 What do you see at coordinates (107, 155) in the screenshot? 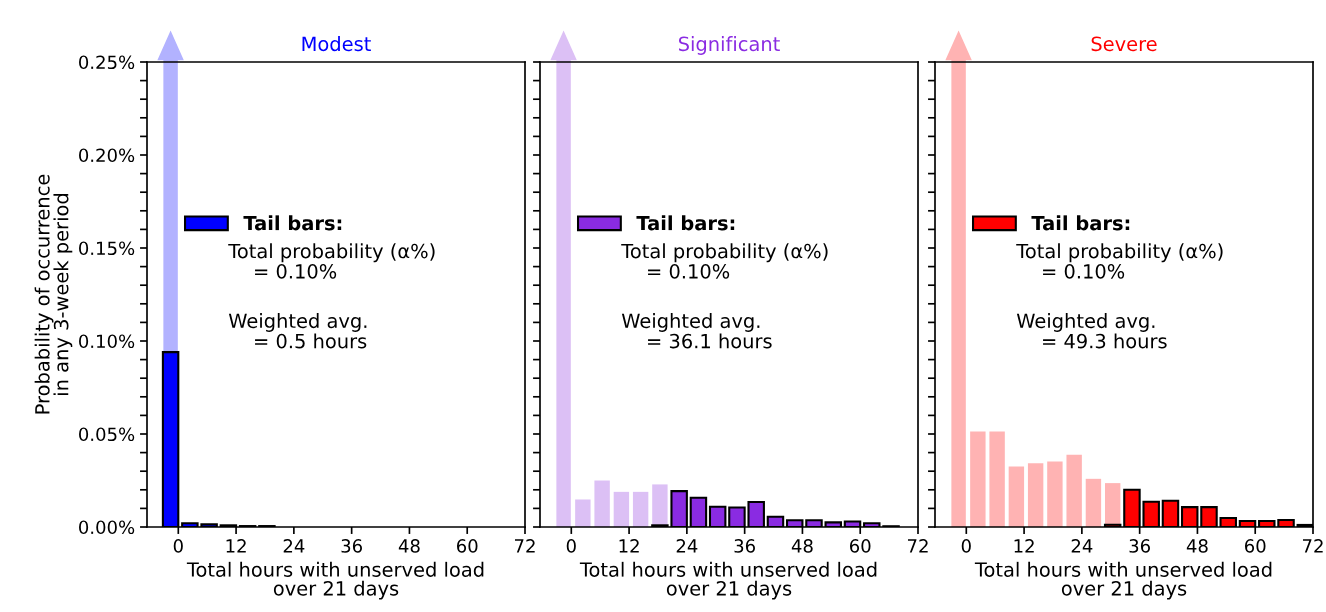
I see `y-tick-label: 0.20%` at bounding box center [107, 155].